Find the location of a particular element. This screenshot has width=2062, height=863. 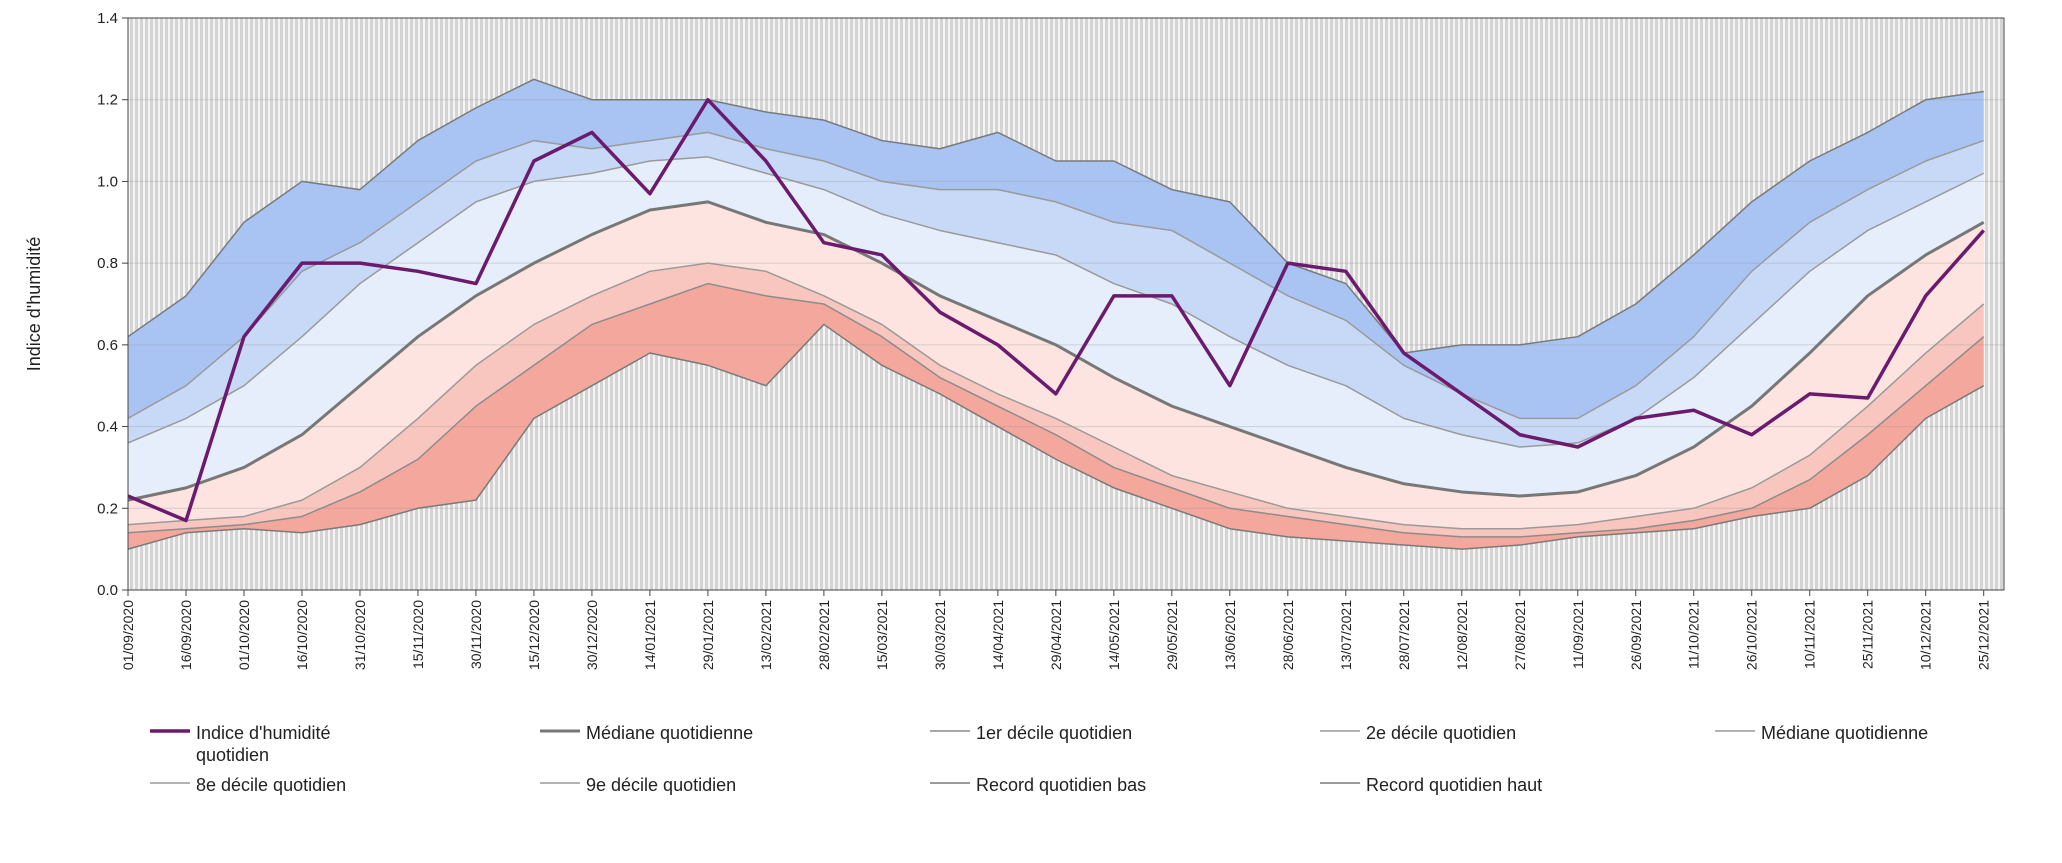

x-tick-label: 30/11/2020 is located at coordinates (476, 634).